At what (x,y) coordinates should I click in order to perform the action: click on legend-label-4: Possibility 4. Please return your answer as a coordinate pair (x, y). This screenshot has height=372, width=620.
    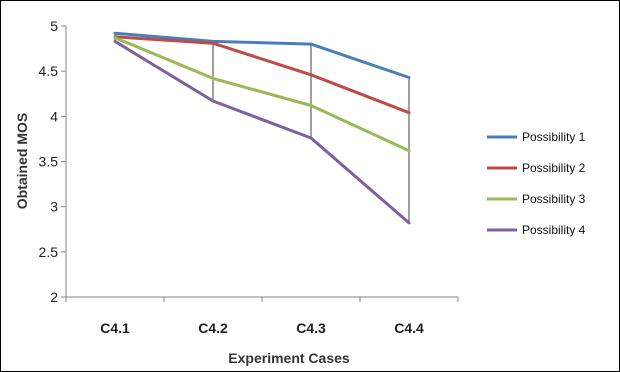
    Looking at the image, I should click on (554, 230).